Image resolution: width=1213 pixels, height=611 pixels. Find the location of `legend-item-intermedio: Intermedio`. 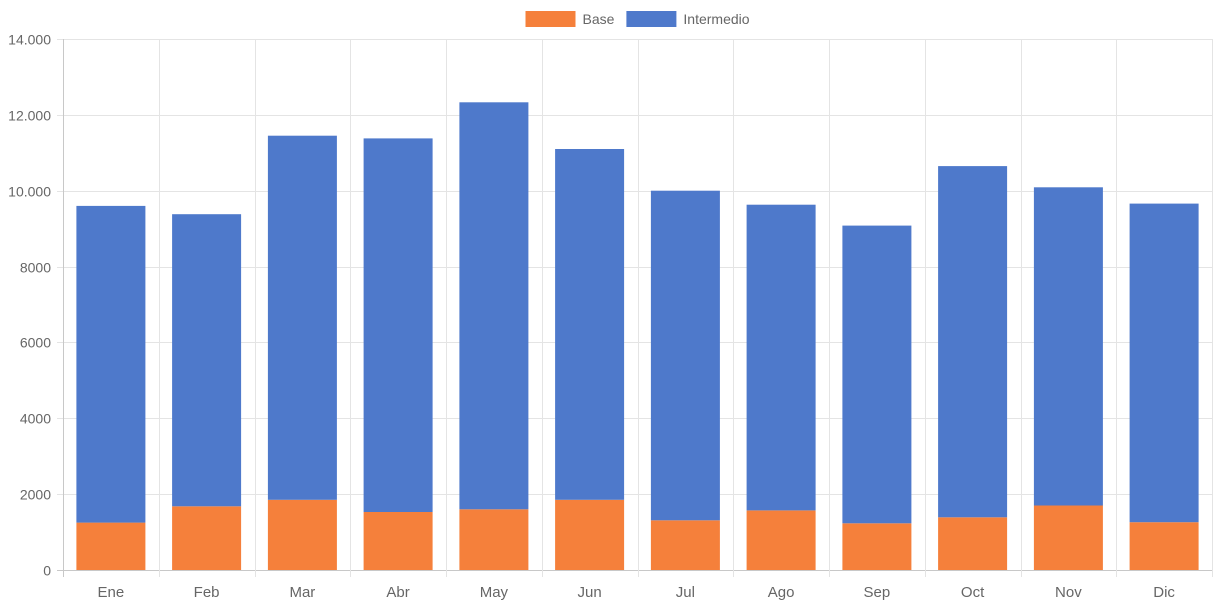

legend-item-intermedio: Intermedio is located at coordinates (688, 19).